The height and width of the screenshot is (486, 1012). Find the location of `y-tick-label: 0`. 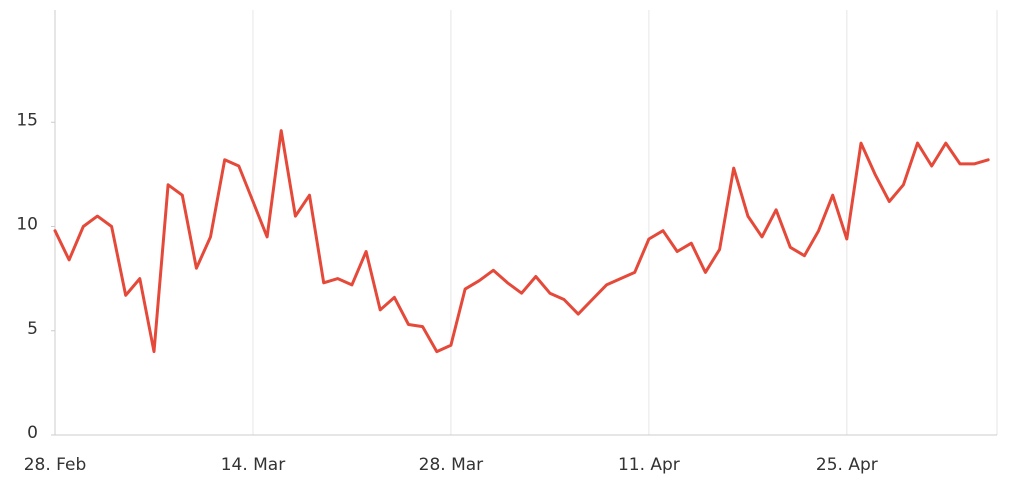

y-tick-label: 0 is located at coordinates (32, 433).